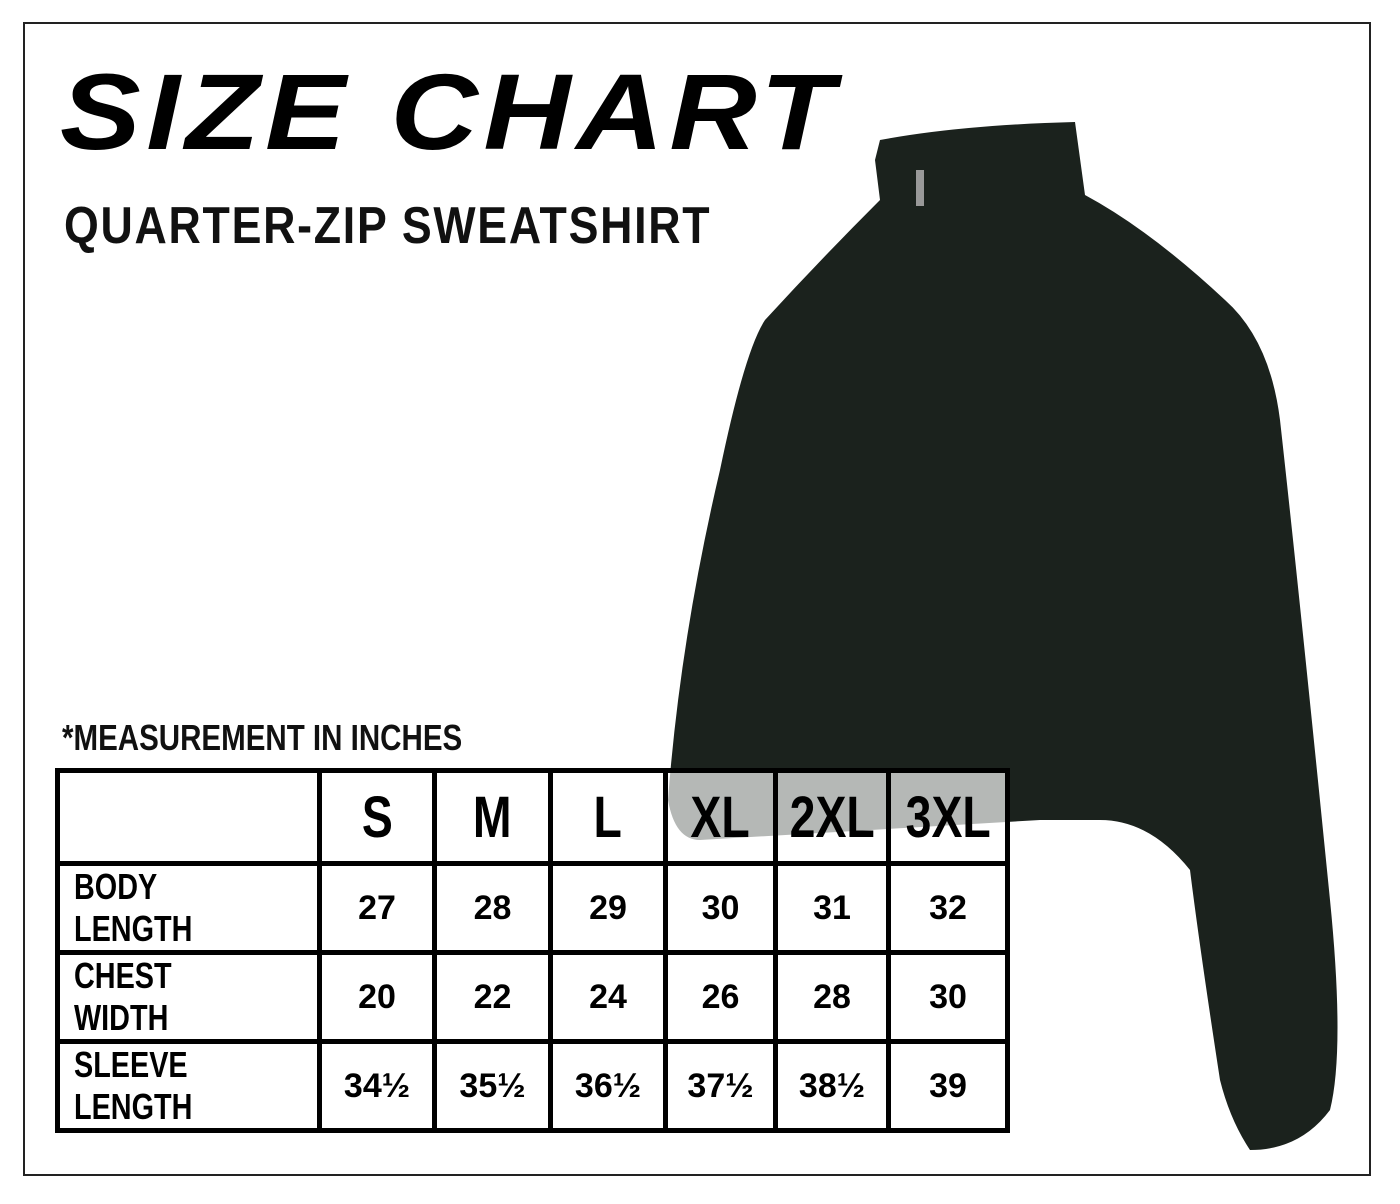 This screenshot has height=1204, width=1400. What do you see at coordinates (188, 908) in the screenshot?
I see `row-label: BODY LENGTH` at bounding box center [188, 908].